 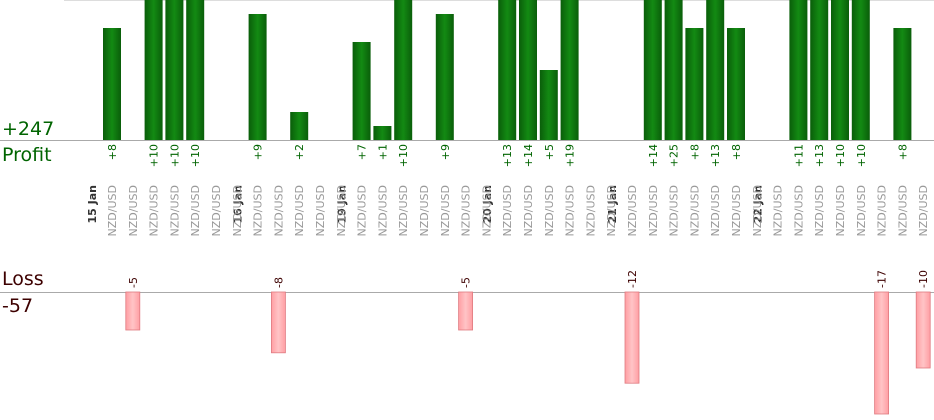 I want to click on date-label: 16 Jan, so click(x=238, y=204).